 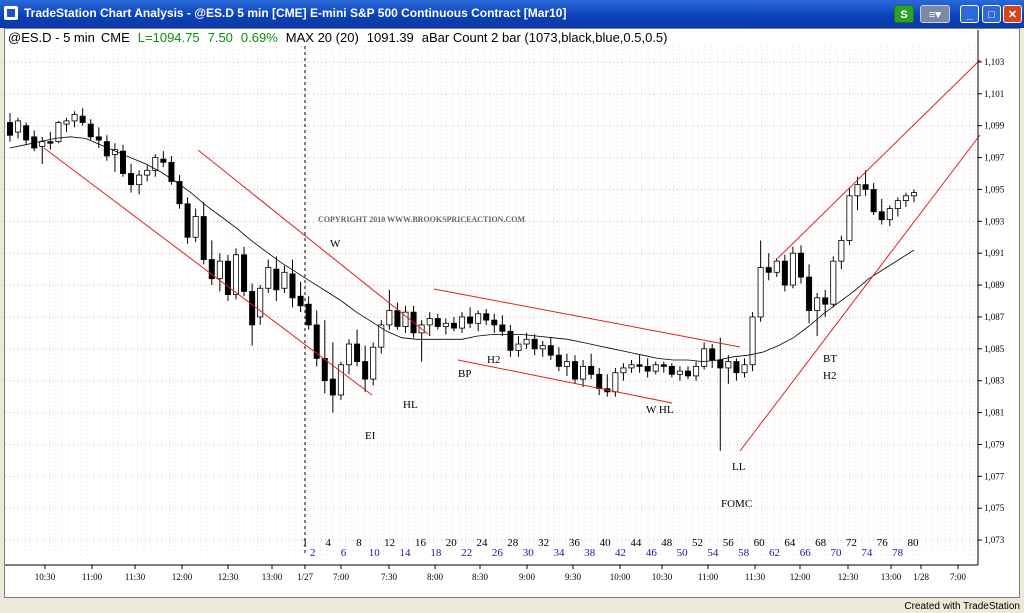 I want to click on minimize-button: _, so click(x=969, y=14).